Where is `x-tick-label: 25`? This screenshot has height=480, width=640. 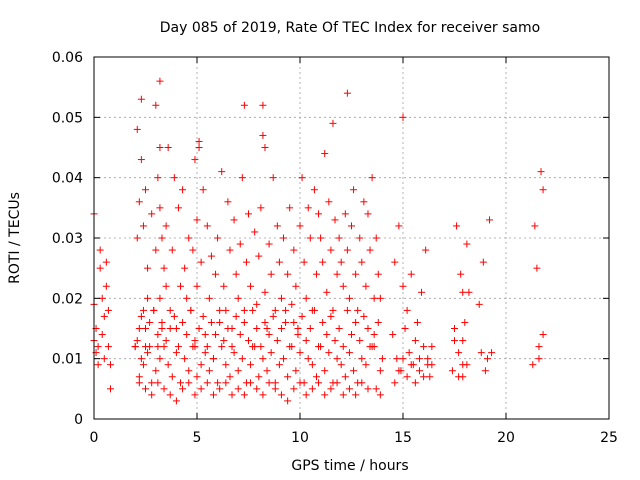
x-tick-label: 25 is located at coordinates (609, 438).